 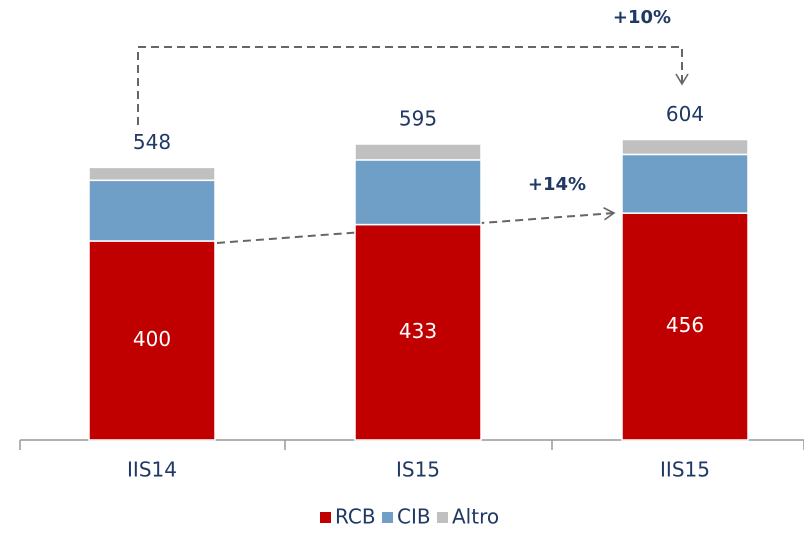 What do you see at coordinates (475, 517) in the screenshot?
I see `legend-label: Altro` at bounding box center [475, 517].